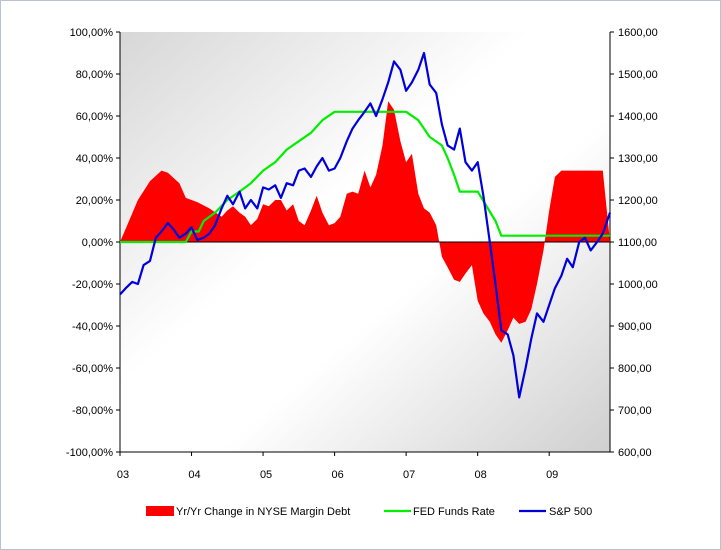 Image resolution: width=721 pixels, height=550 pixels. What do you see at coordinates (95, 159) in the screenshot?
I see `left-tick-label: 40,00%` at bounding box center [95, 159].